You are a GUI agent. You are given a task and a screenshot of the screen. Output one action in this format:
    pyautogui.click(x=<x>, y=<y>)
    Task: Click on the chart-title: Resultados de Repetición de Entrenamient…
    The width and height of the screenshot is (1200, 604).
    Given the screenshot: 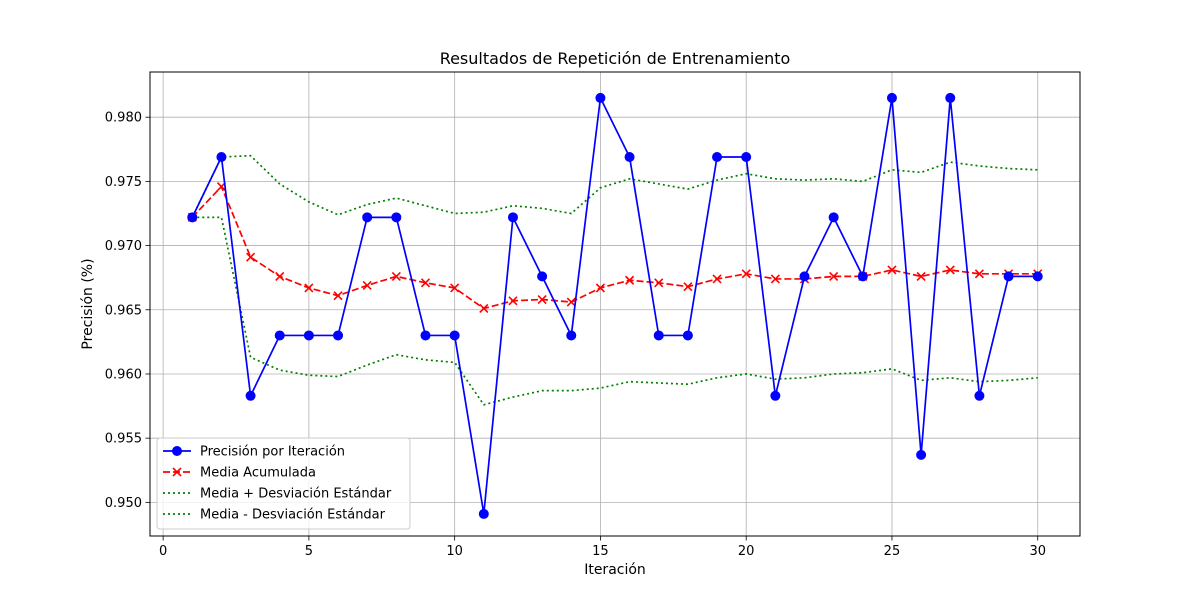 What is the action you would take?
    pyautogui.click(x=615, y=58)
    